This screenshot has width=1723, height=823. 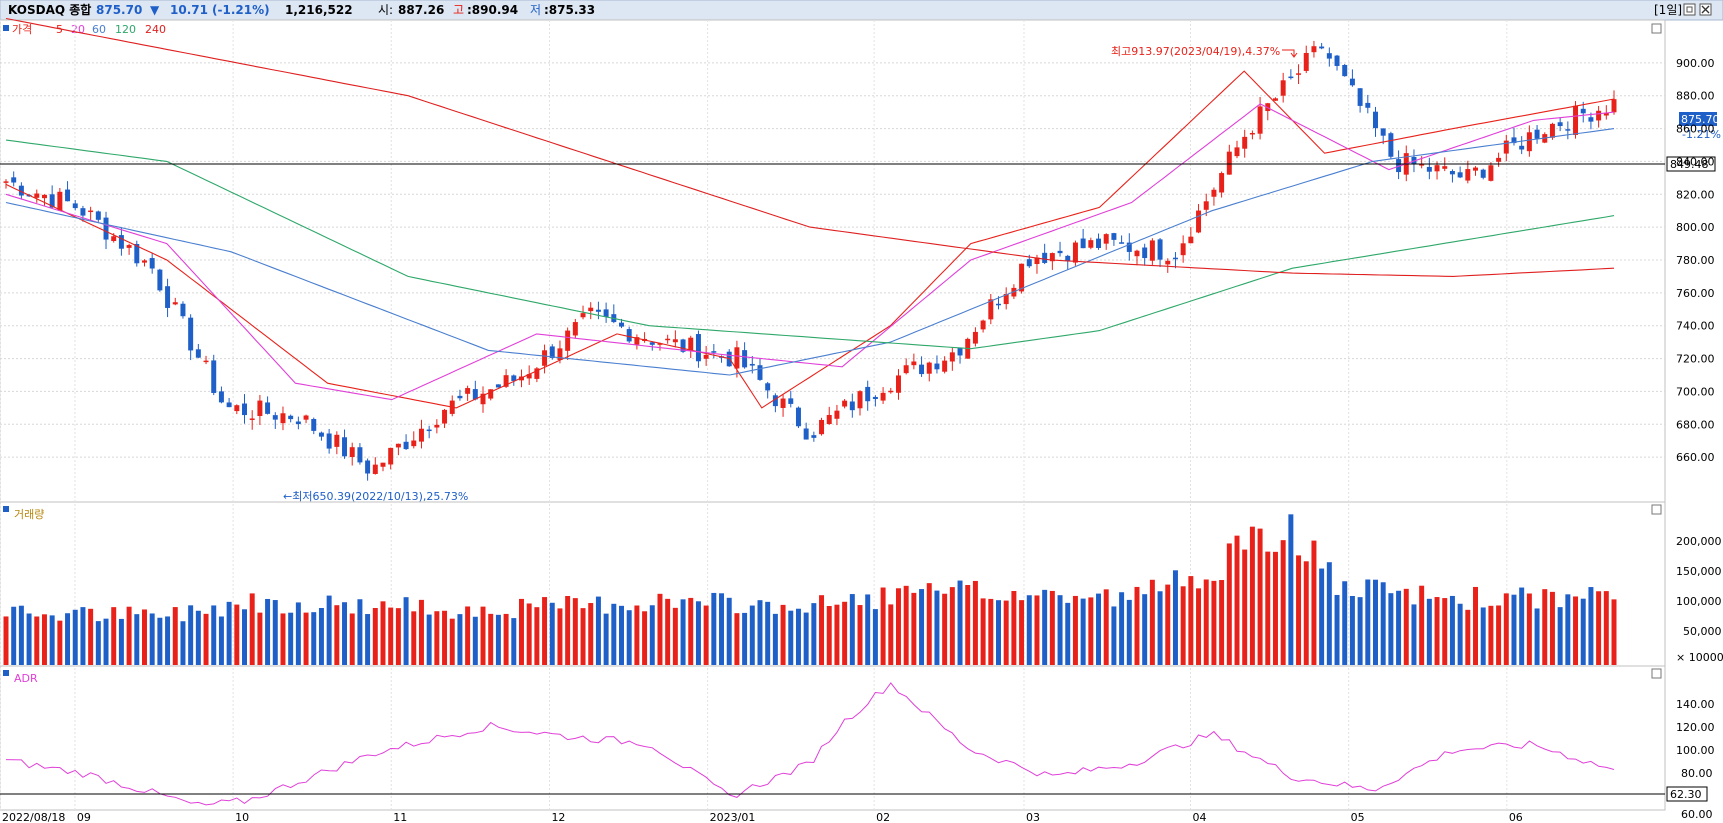 What do you see at coordinates (189, 10) in the screenshot?
I see `header-change: 10.71` at bounding box center [189, 10].